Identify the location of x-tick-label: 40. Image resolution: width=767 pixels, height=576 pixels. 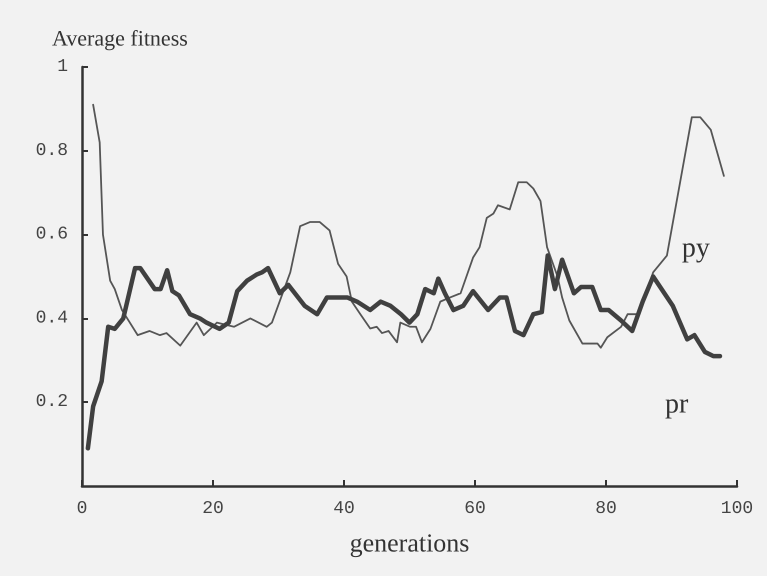
(344, 509).